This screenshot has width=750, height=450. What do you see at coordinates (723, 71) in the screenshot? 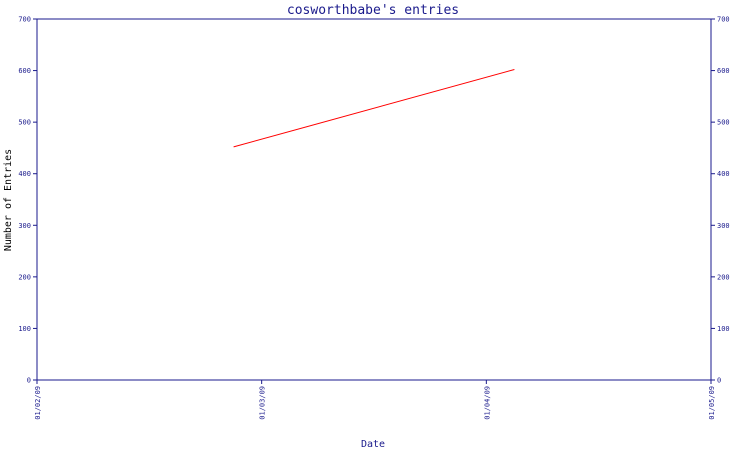
I see `y-tick-label-right: 600` at bounding box center [723, 71].